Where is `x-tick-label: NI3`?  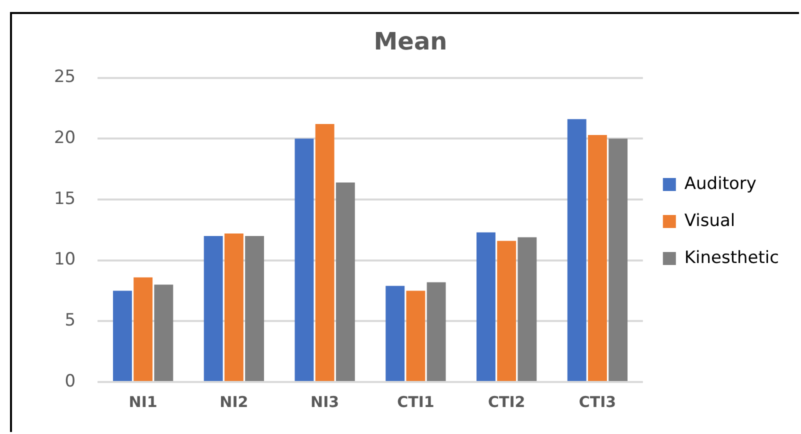 x-tick-label: NI3 is located at coordinates (325, 401).